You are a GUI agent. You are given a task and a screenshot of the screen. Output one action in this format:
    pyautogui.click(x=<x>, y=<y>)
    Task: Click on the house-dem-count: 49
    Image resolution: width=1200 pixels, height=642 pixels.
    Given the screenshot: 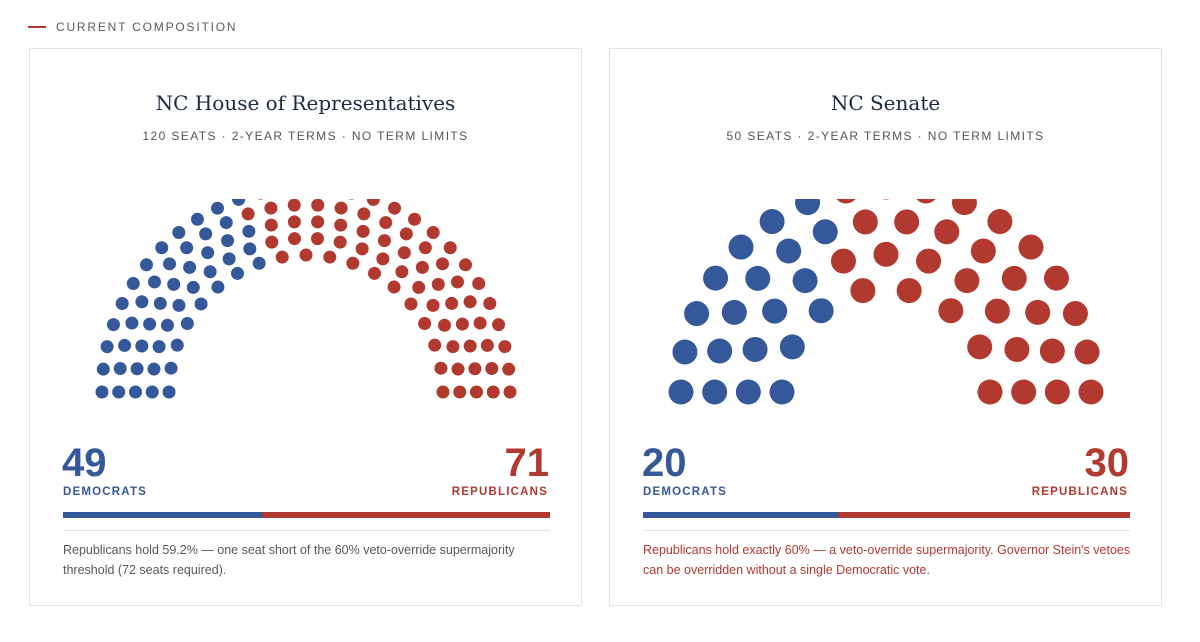 What is the action you would take?
    pyautogui.click(x=84, y=463)
    